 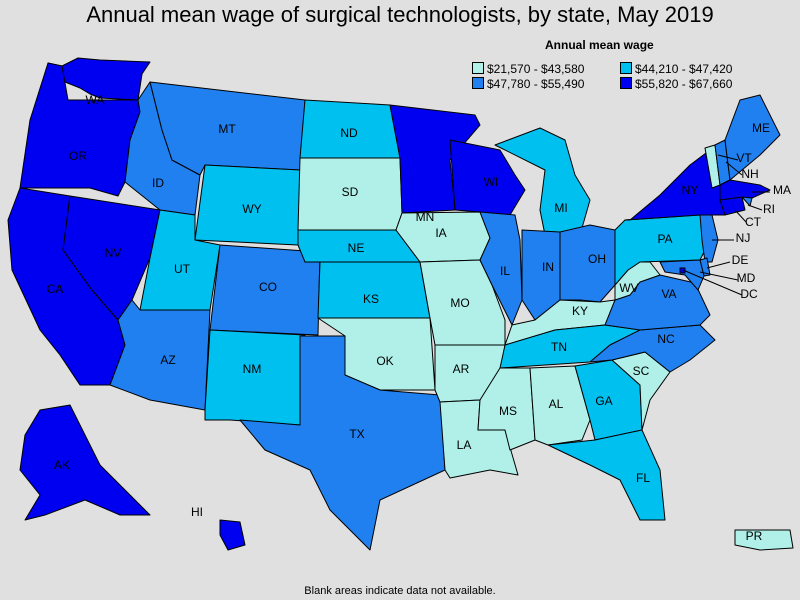 I want to click on state-label-mn: MN, so click(x=425, y=217).